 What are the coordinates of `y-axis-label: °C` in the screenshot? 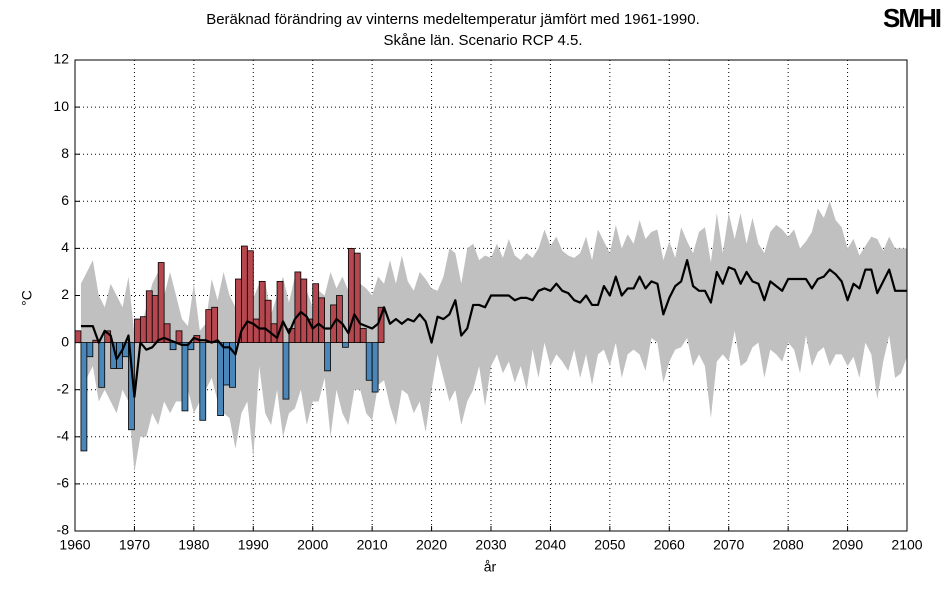 It's located at (27, 298).